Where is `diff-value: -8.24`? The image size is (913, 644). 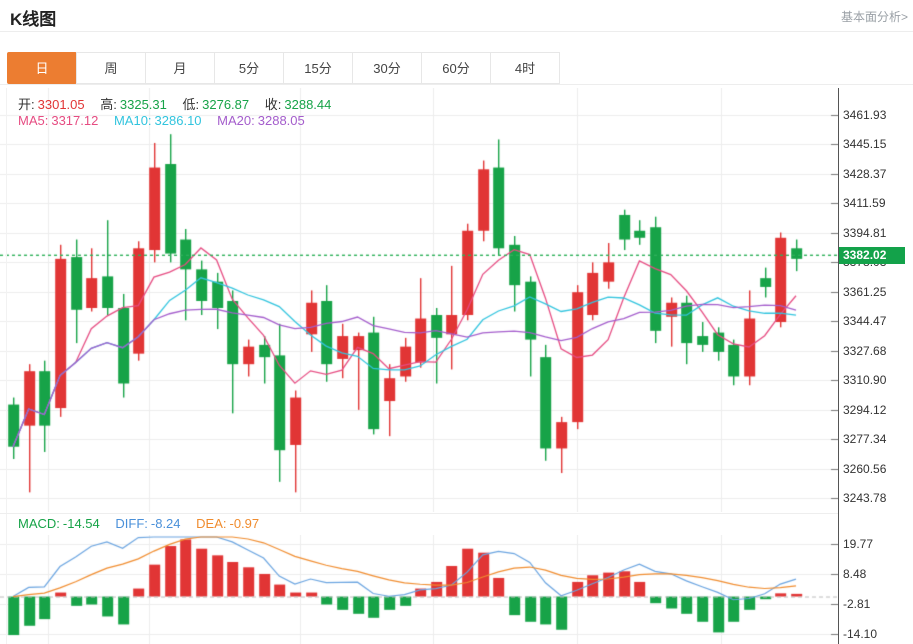 diff-value: -8.24 is located at coordinates (165, 523).